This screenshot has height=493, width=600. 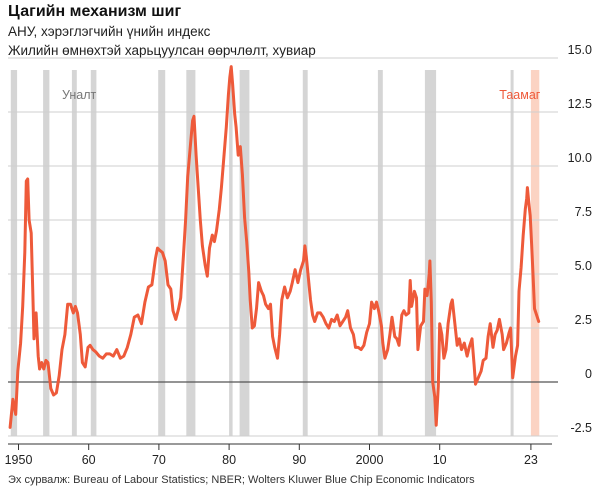 I want to click on y-tick-label: 10.0, so click(x=580, y=158).